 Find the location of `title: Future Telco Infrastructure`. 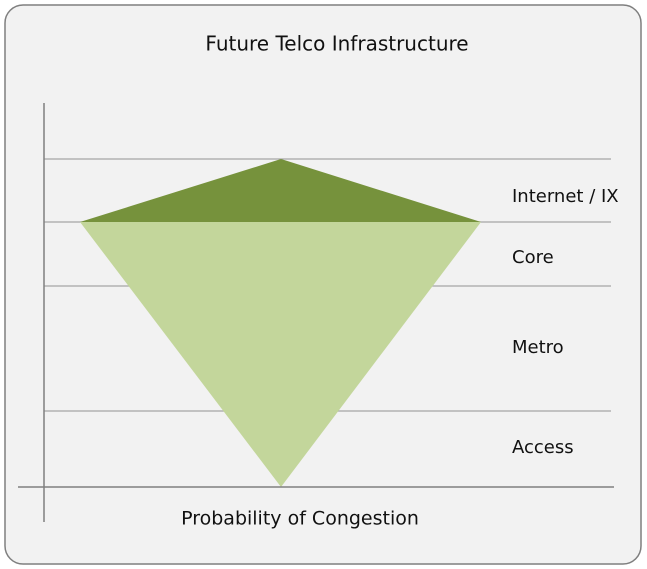

title: Future Telco Infrastructure is located at coordinates (336, 44).